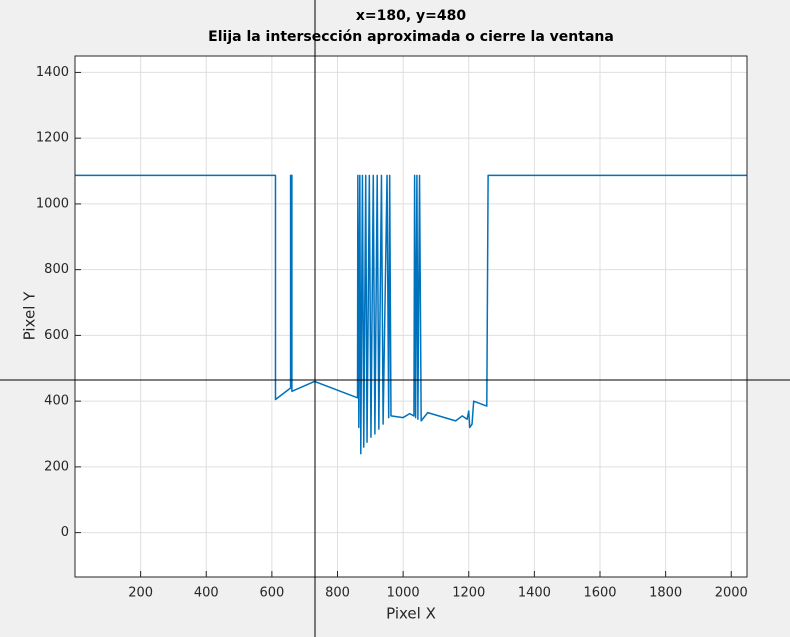 This screenshot has width=790, height=637. What do you see at coordinates (56, 269) in the screenshot?
I see `y-tick-label: 800` at bounding box center [56, 269].